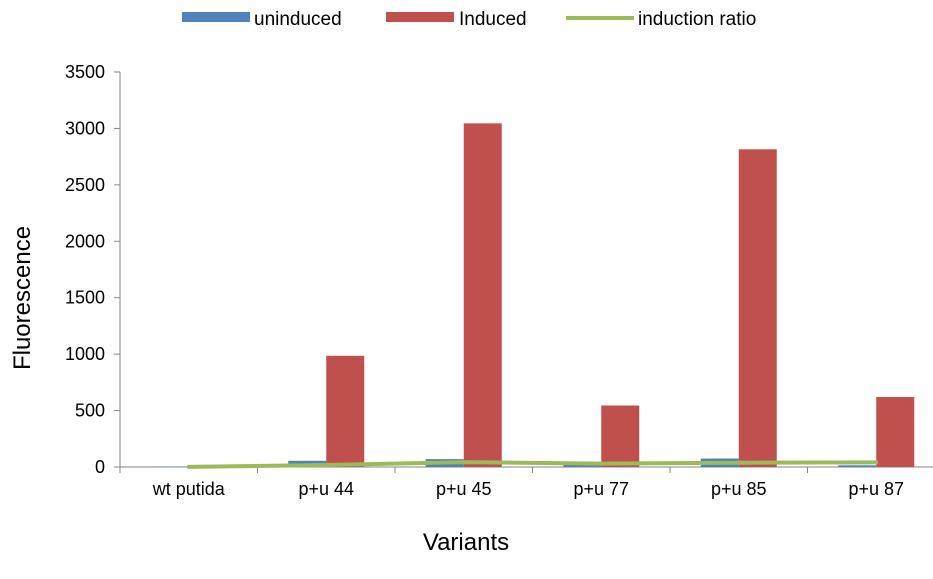  I want to click on lines, so click(532, 464).